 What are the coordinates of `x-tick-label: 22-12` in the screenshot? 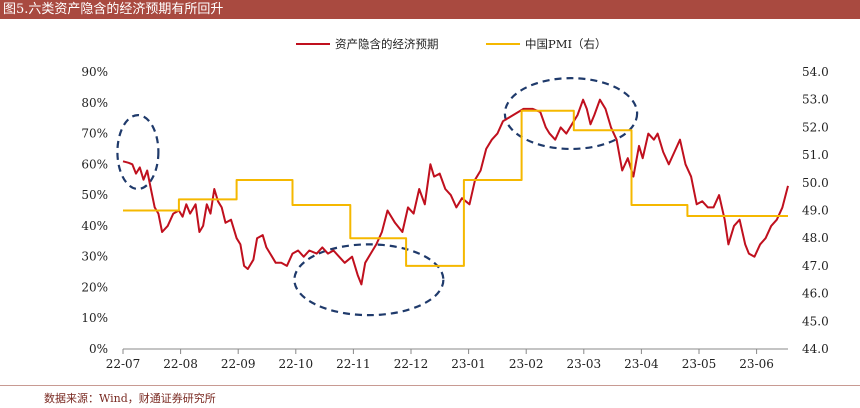 It's located at (411, 364).